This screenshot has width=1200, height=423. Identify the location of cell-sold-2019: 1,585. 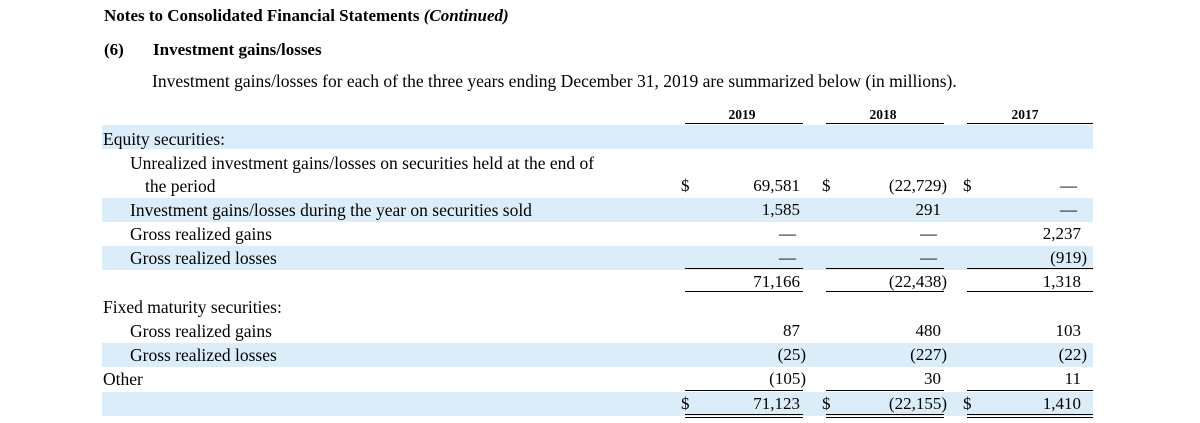
(780, 209).